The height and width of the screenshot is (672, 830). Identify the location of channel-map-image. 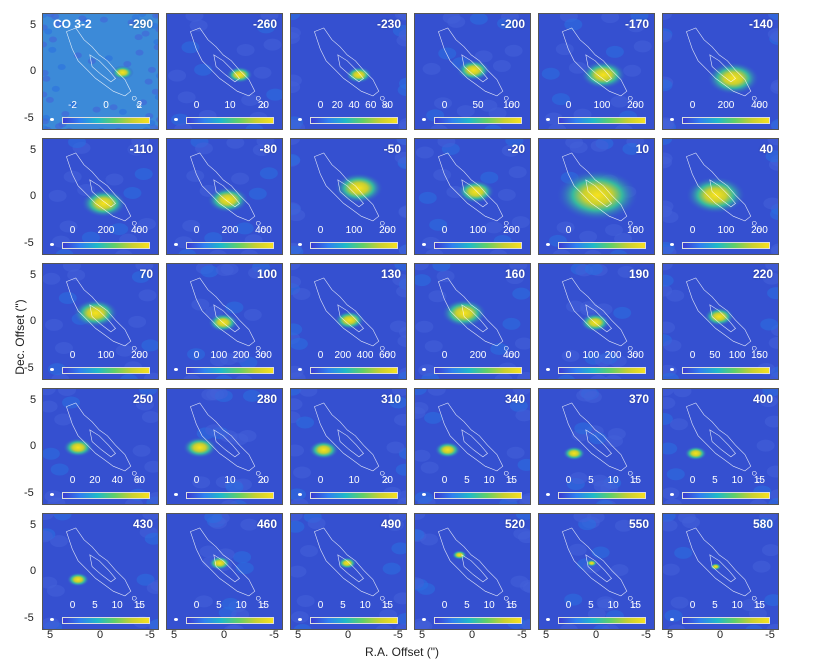
(472, 71).